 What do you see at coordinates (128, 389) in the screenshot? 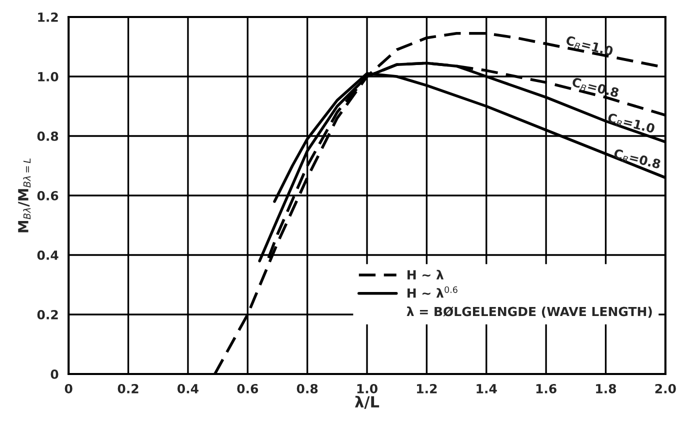
I see `x-tick-label: 0.2` at bounding box center [128, 389].